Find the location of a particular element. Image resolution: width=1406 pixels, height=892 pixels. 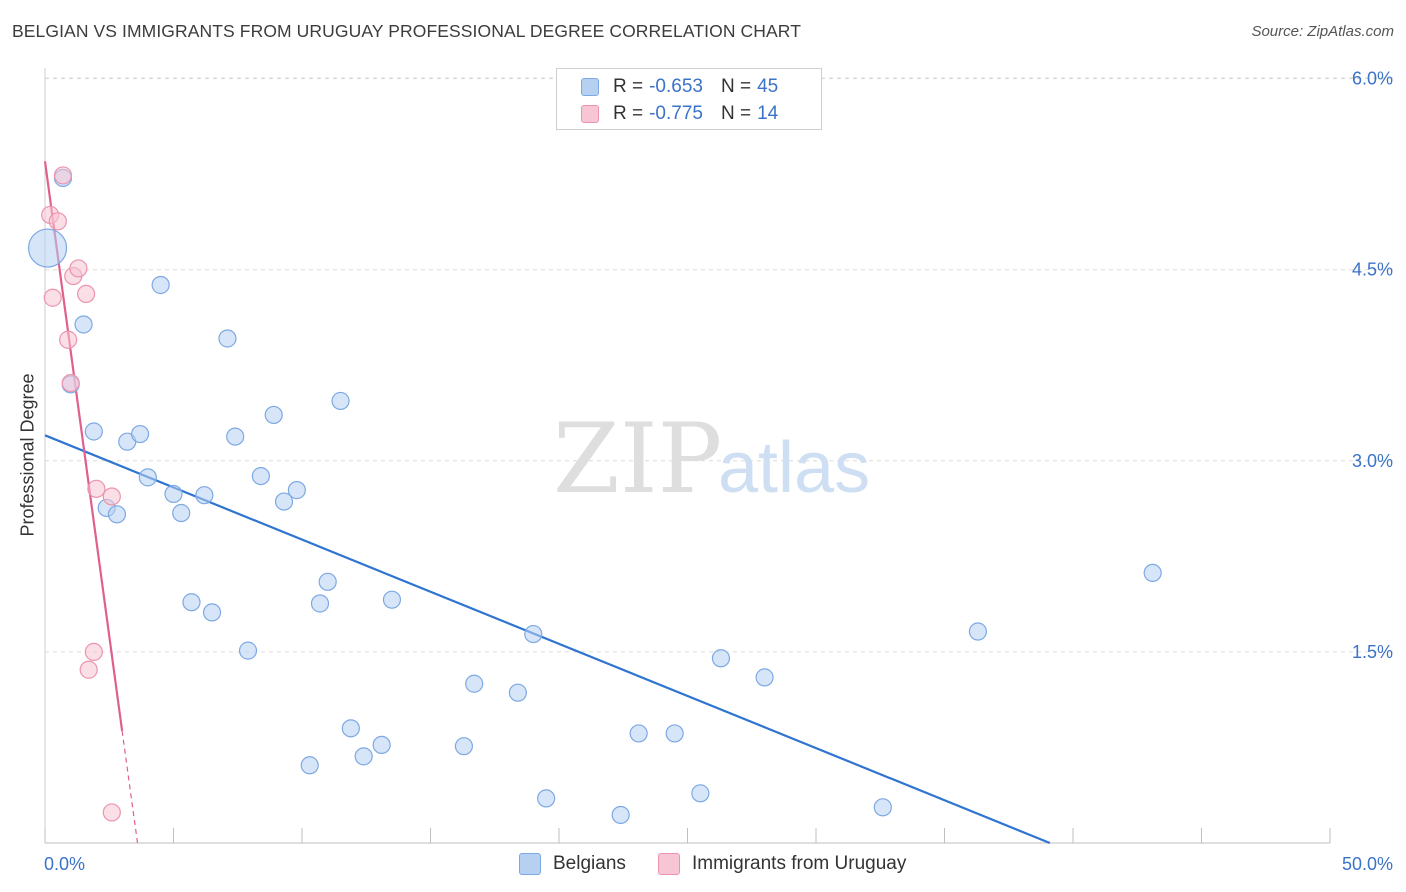

y-tick-label: 6.0% is located at coordinates (1372, 79).